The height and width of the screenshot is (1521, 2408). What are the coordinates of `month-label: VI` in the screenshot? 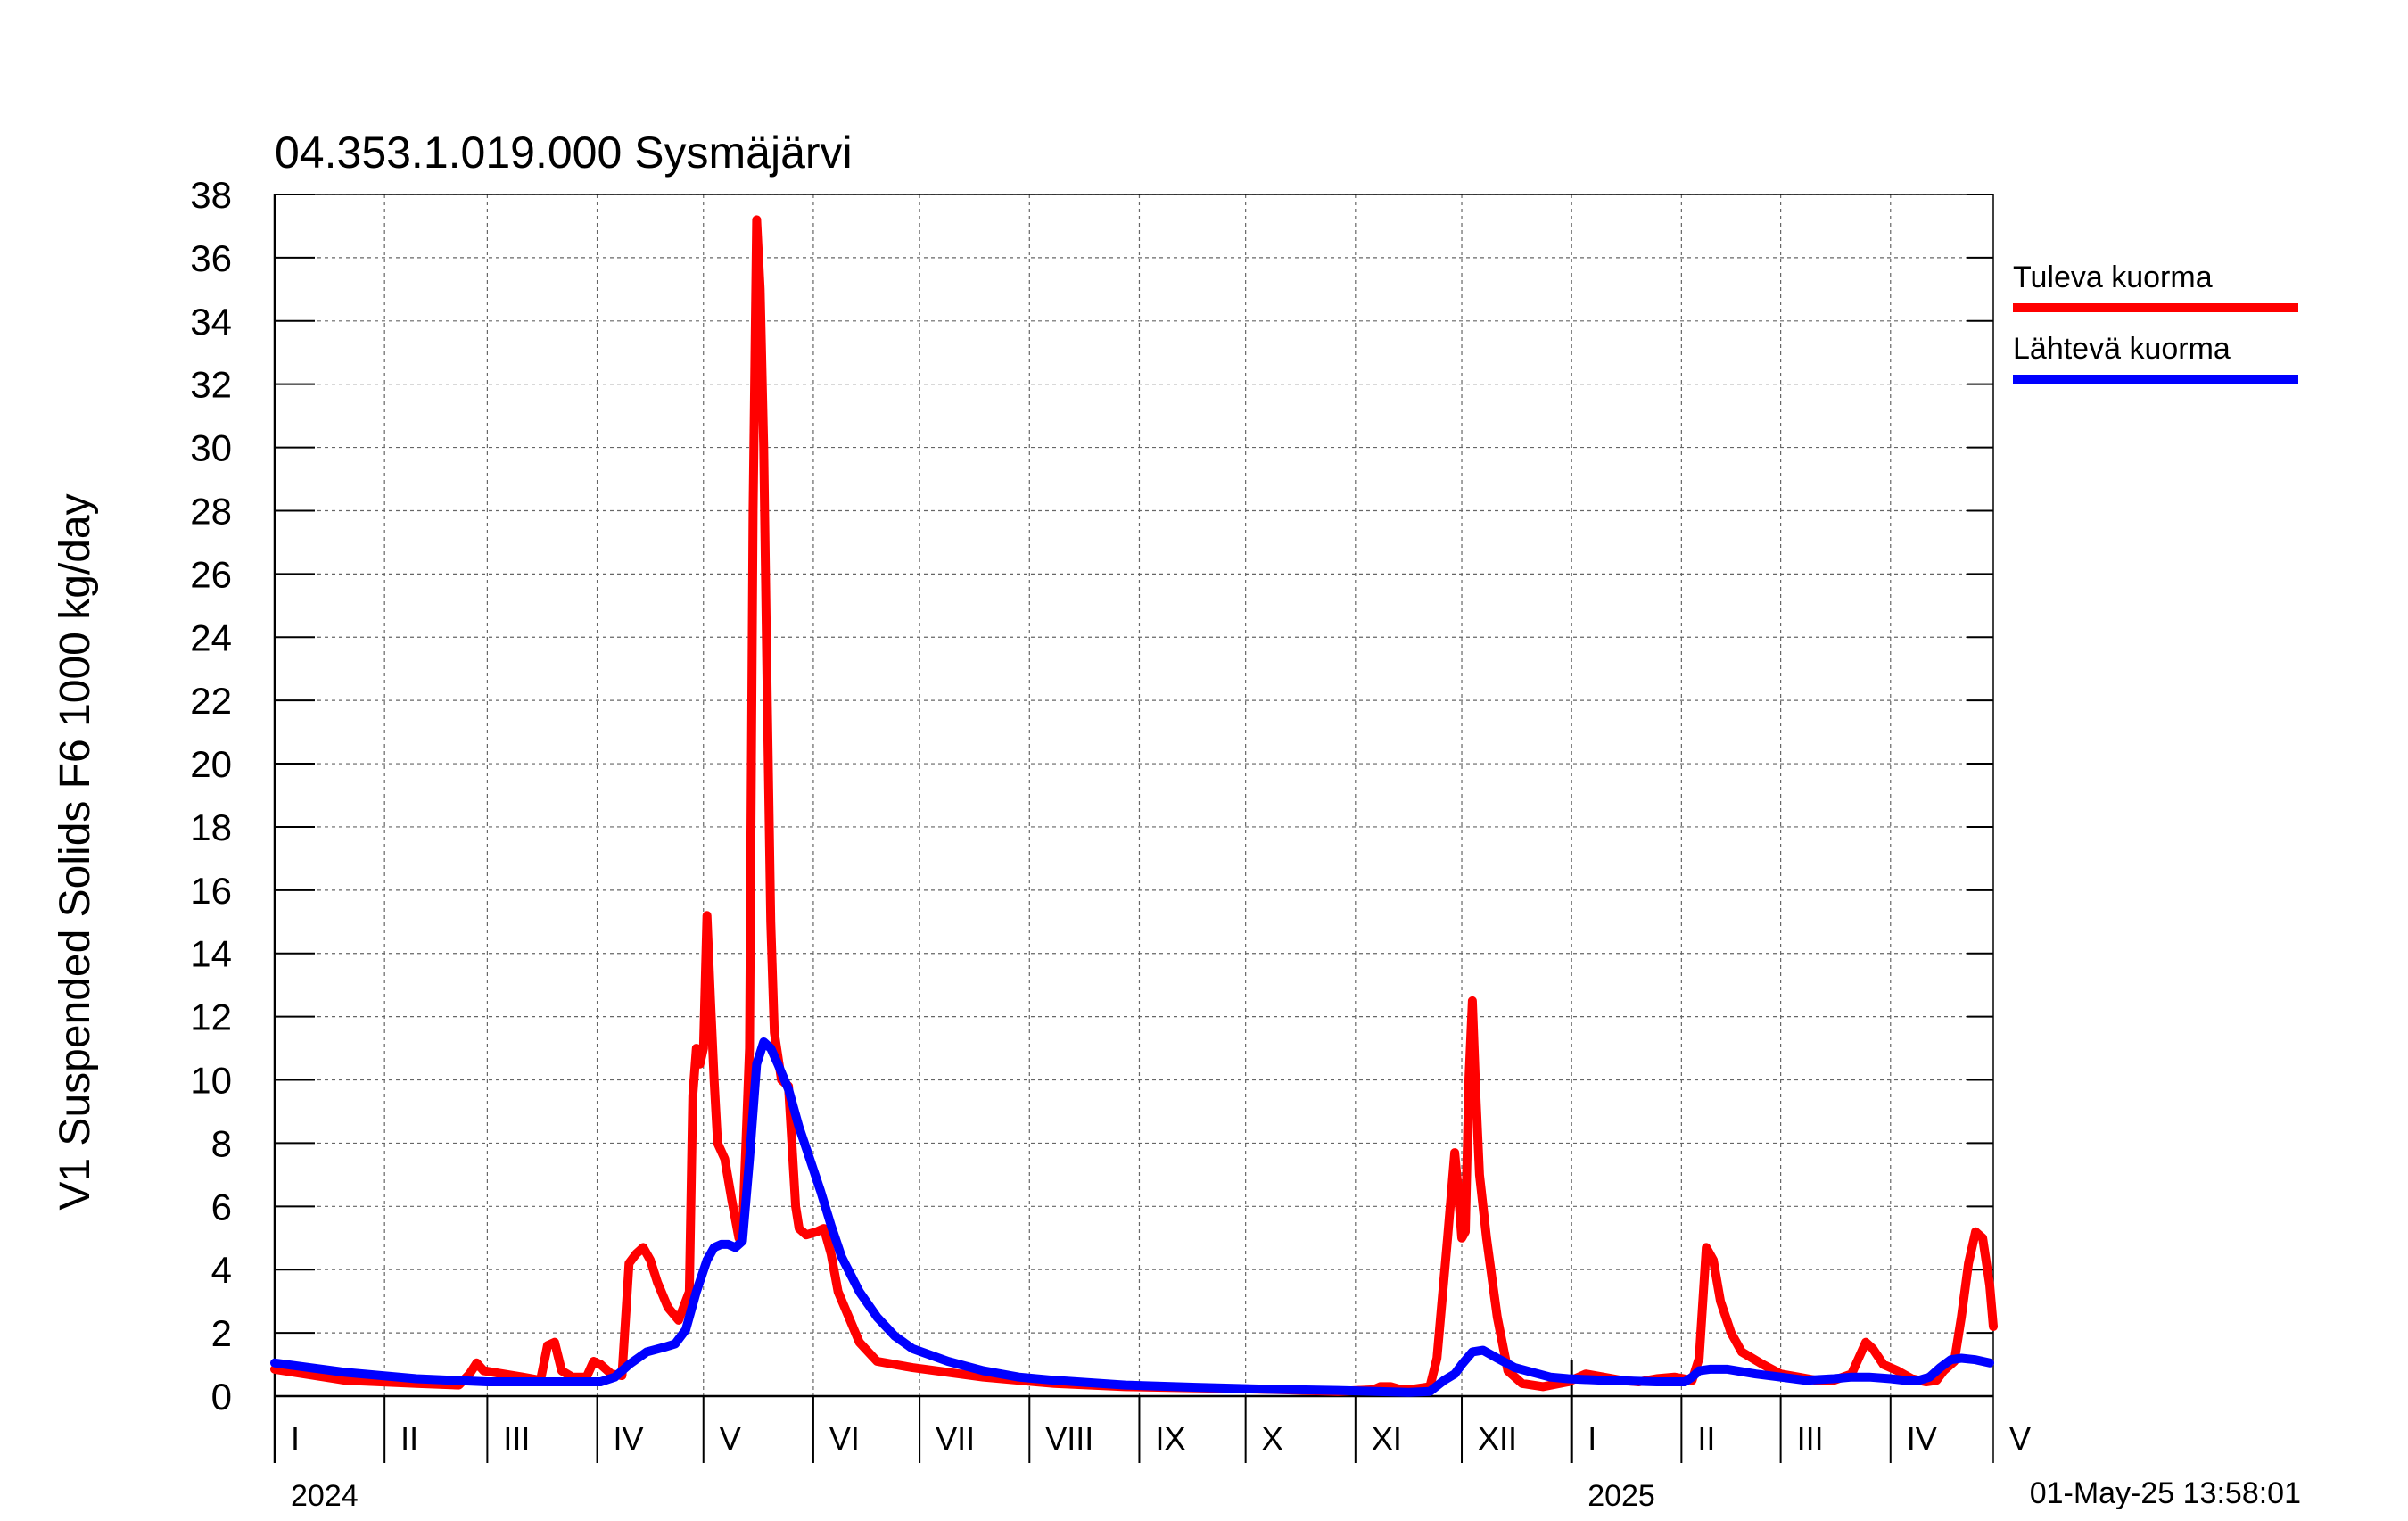 It's located at (844, 1439).